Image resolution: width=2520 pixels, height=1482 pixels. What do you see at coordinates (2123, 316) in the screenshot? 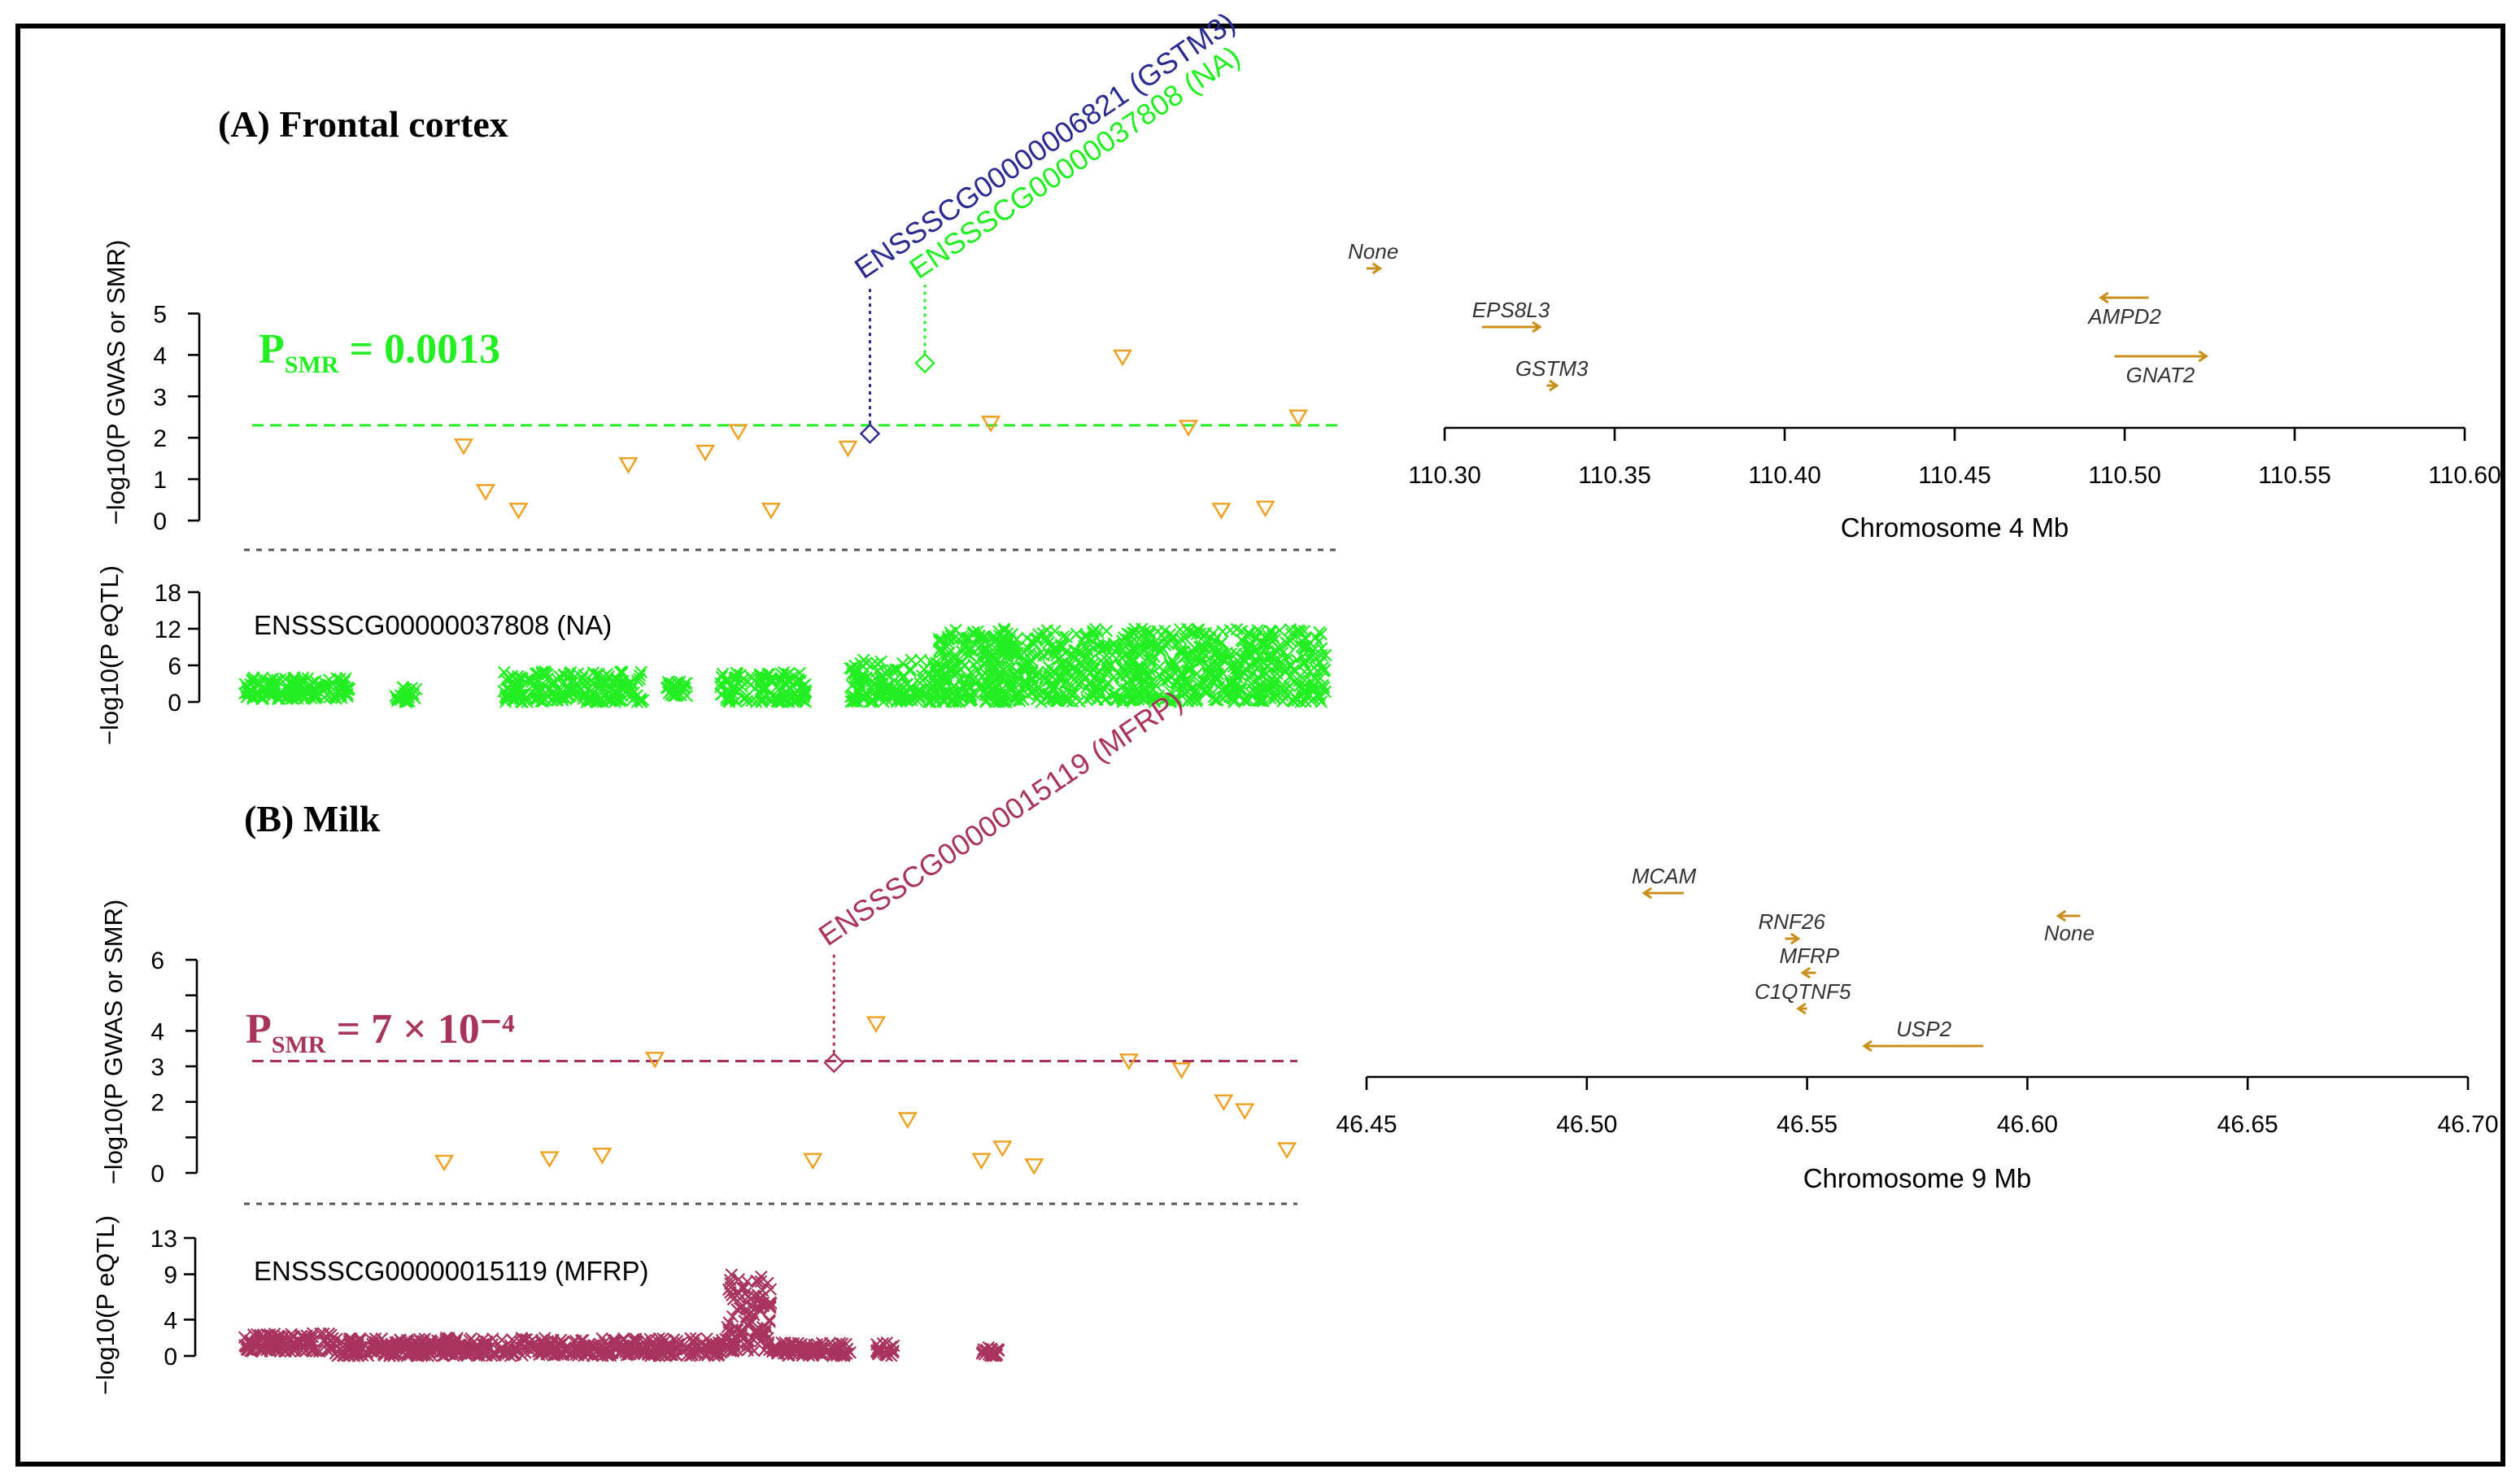
I see `gene-label: AMPD2` at bounding box center [2123, 316].